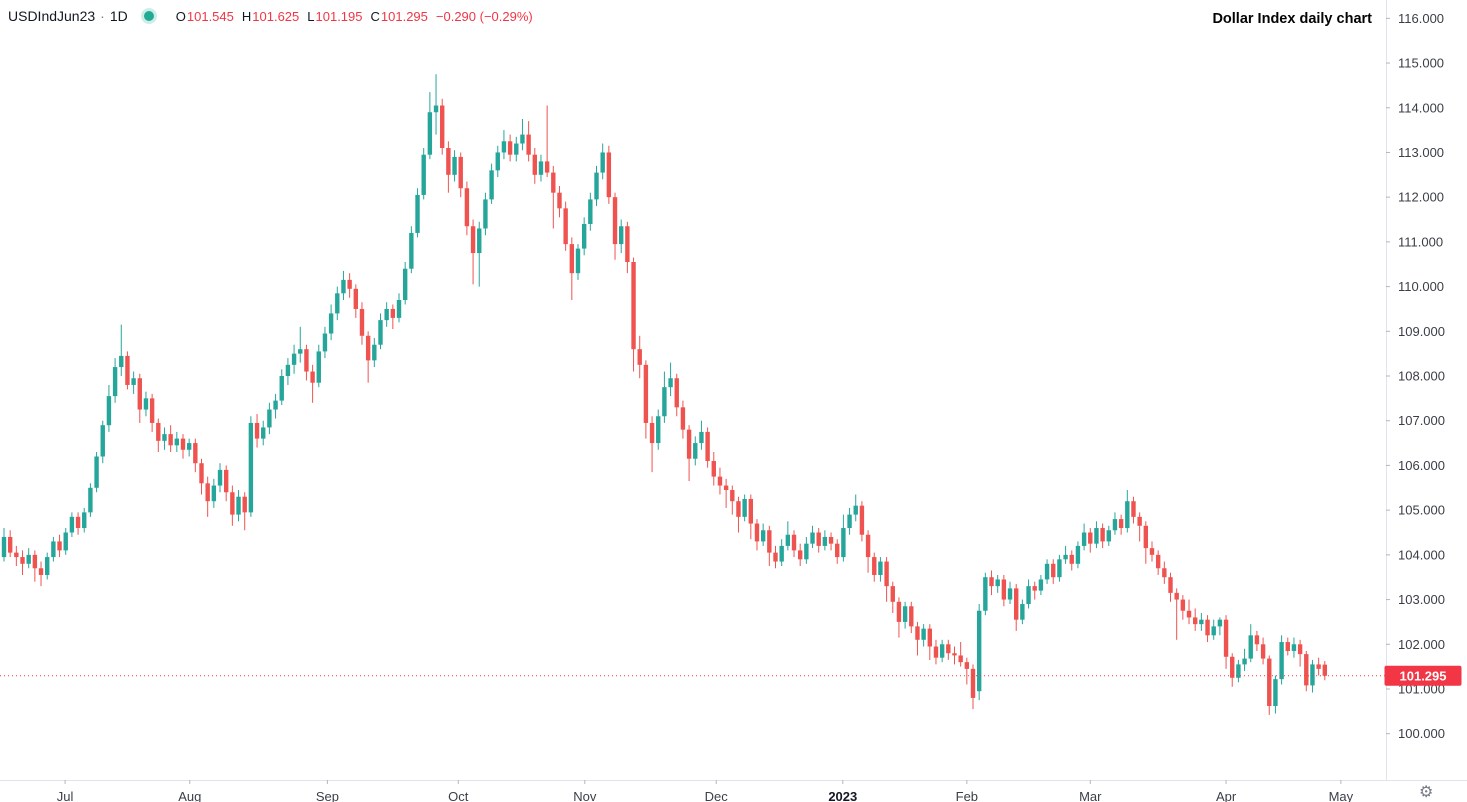  What do you see at coordinates (717, 795) in the screenshot?
I see `time-axis-label: Dec` at bounding box center [717, 795].